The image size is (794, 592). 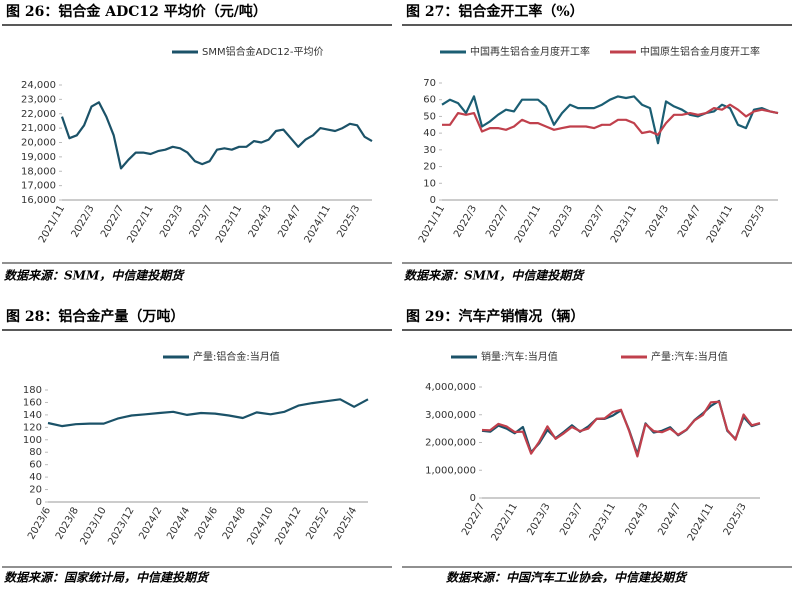 What do you see at coordinates (429, 183) in the screenshot?
I see `y-tick-label: 10` at bounding box center [429, 183].